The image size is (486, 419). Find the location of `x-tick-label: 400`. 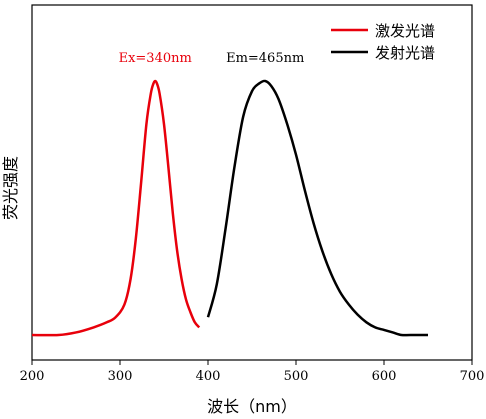

x-tick-label: 400 is located at coordinates (208, 376).